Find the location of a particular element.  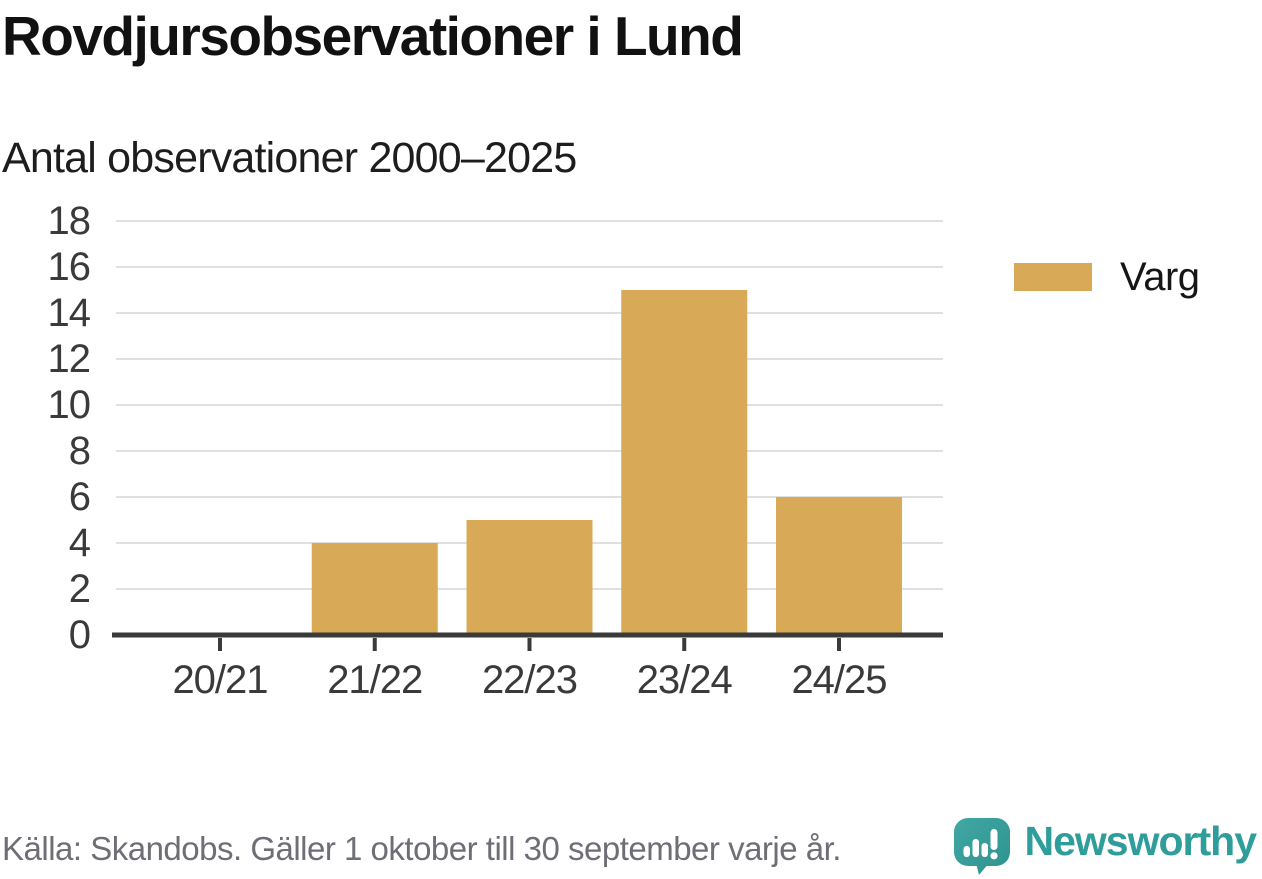

y-tick-label-8: 8 is located at coordinates (79, 451).